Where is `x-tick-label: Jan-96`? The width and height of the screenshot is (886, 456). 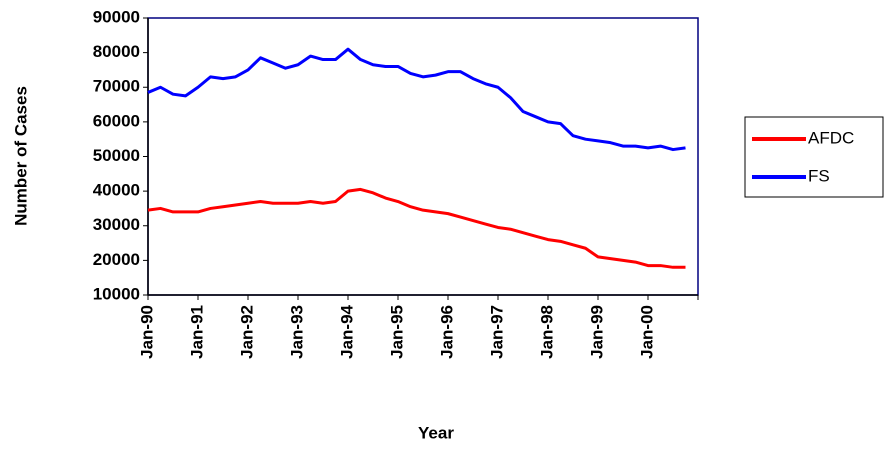 x-tick-label: Jan-96 is located at coordinates (446, 332).